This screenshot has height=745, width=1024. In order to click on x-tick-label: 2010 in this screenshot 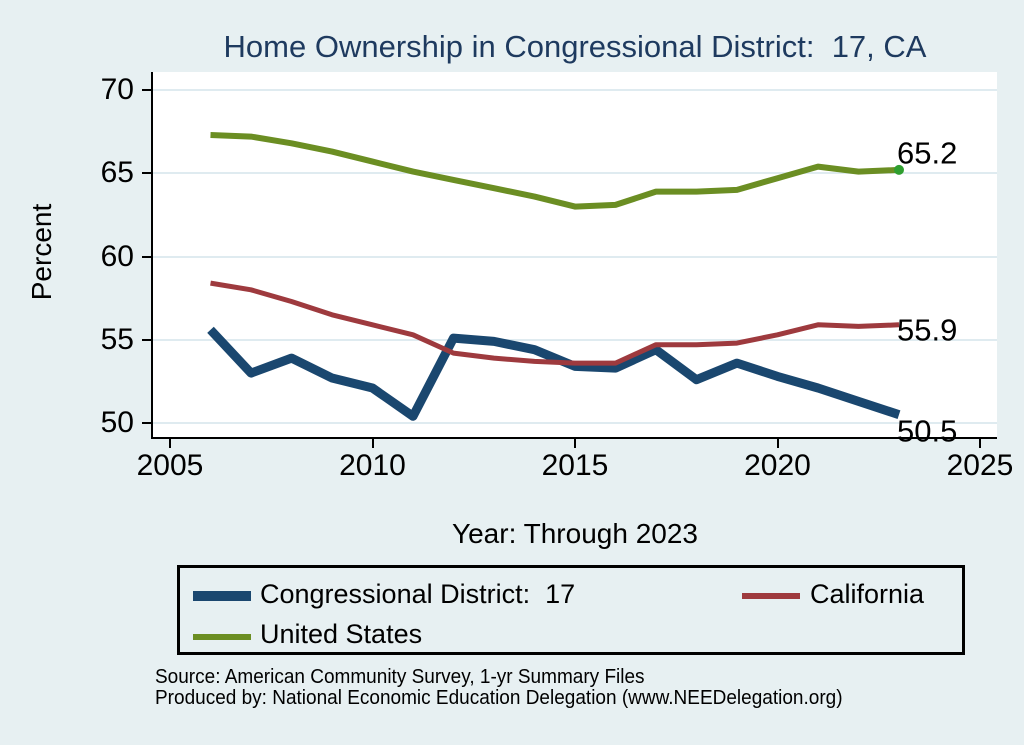, I will do `click(372, 465)`.